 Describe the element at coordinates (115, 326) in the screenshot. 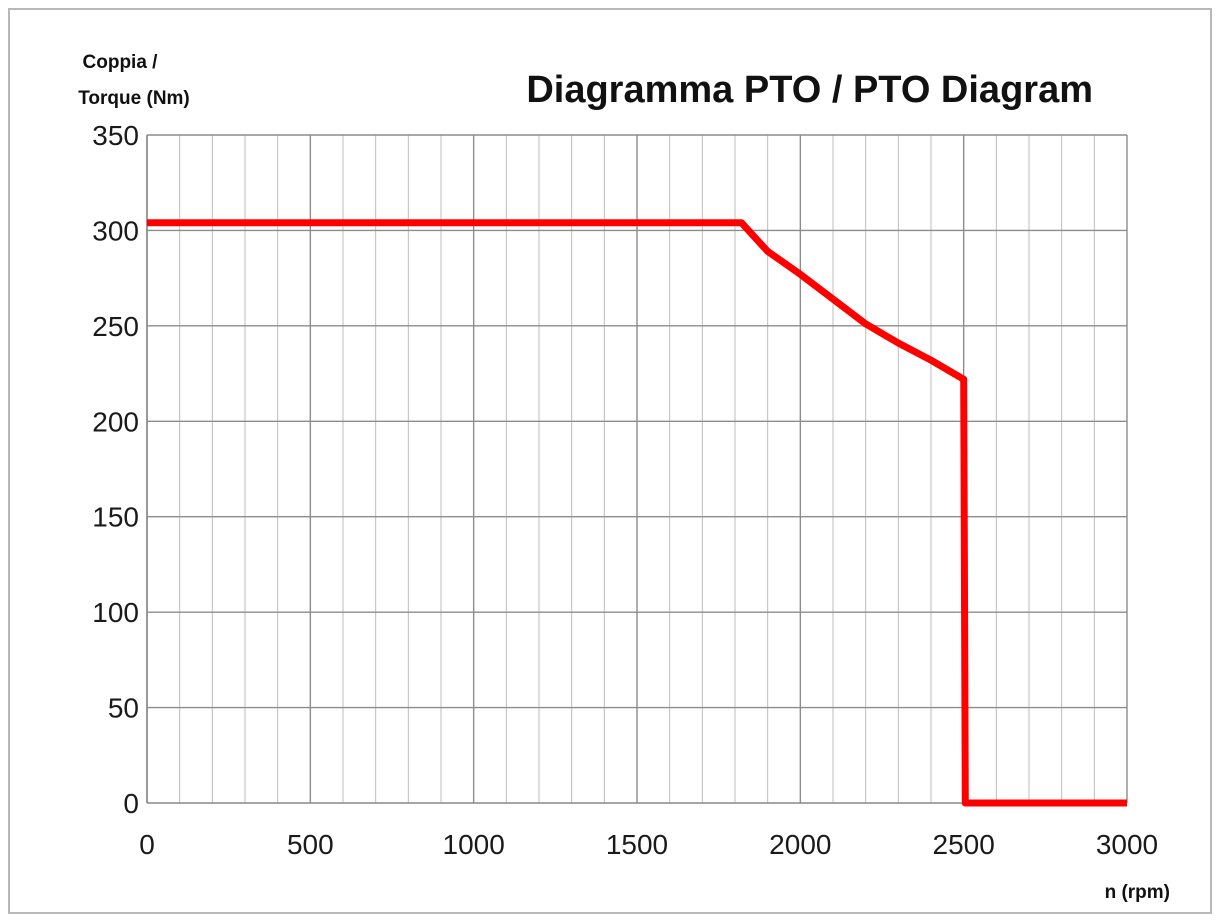

I see `y-tick-label: 250` at that location.